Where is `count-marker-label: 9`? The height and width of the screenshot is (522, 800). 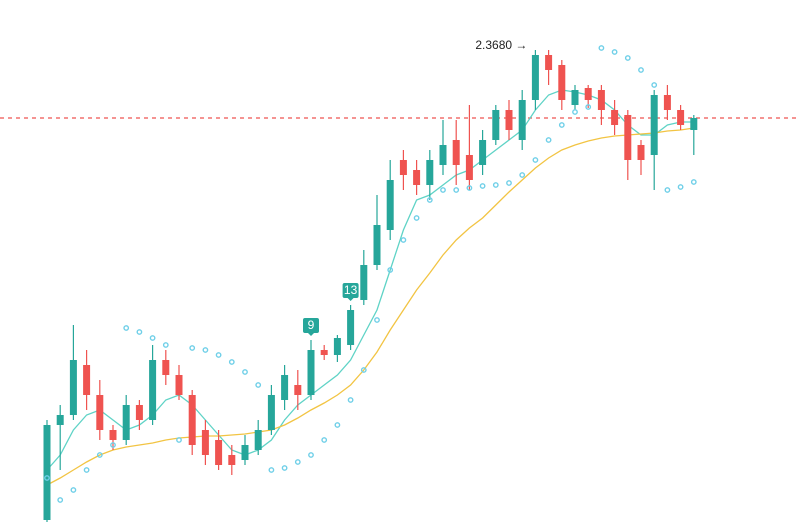
count-marker-label: 9 is located at coordinates (311, 325).